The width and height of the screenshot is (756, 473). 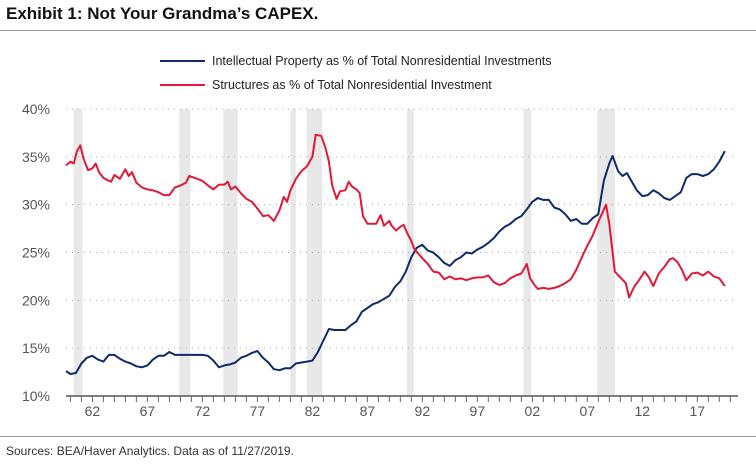 What do you see at coordinates (313, 411) in the screenshot?
I see `x-tick-label: 82` at bounding box center [313, 411].